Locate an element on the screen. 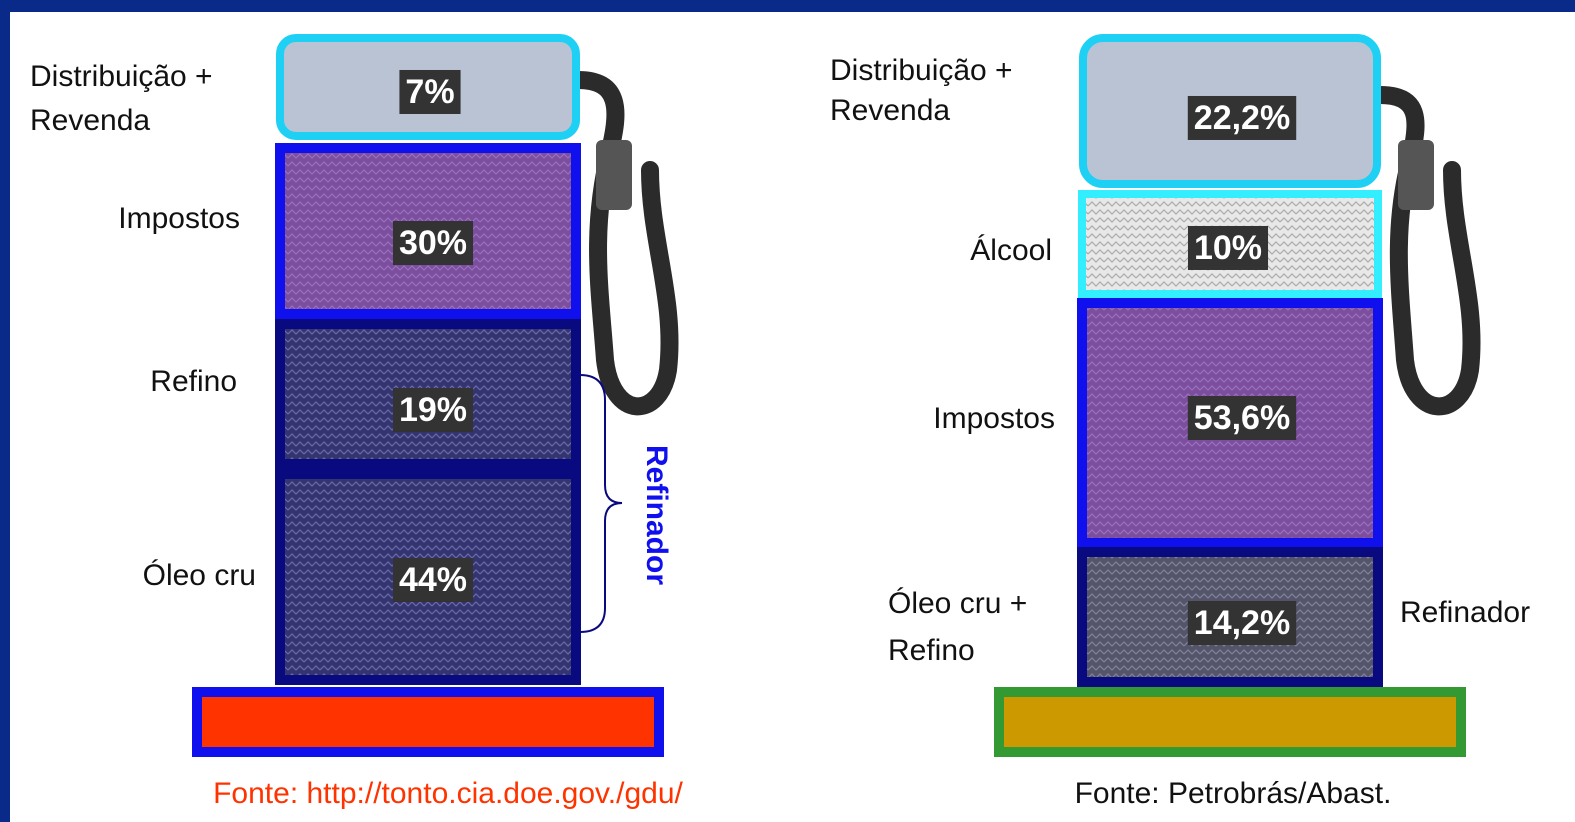  segment-value: 30% is located at coordinates (433, 243).